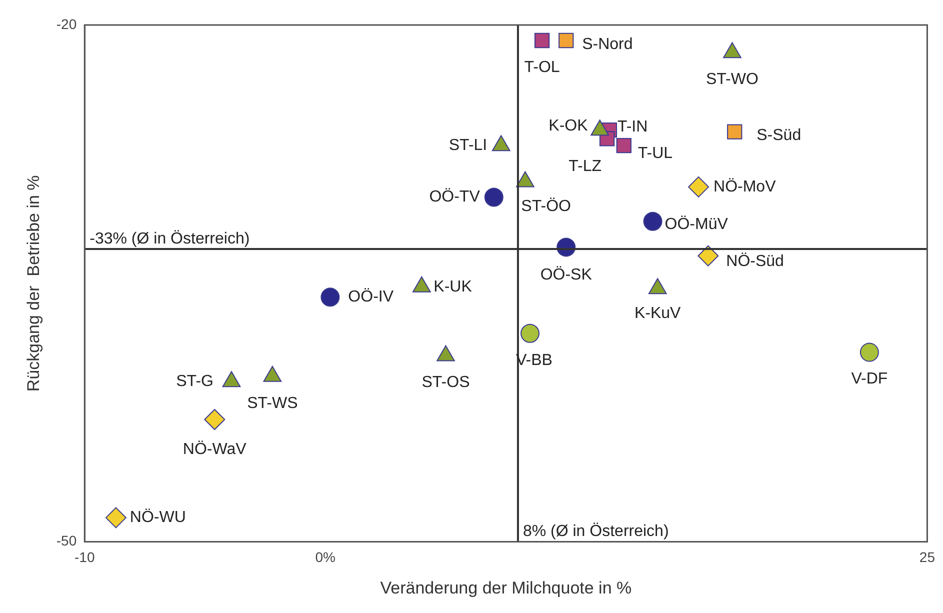 The image size is (943, 613). I want to click on x-tick-label: 25, so click(927, 557).